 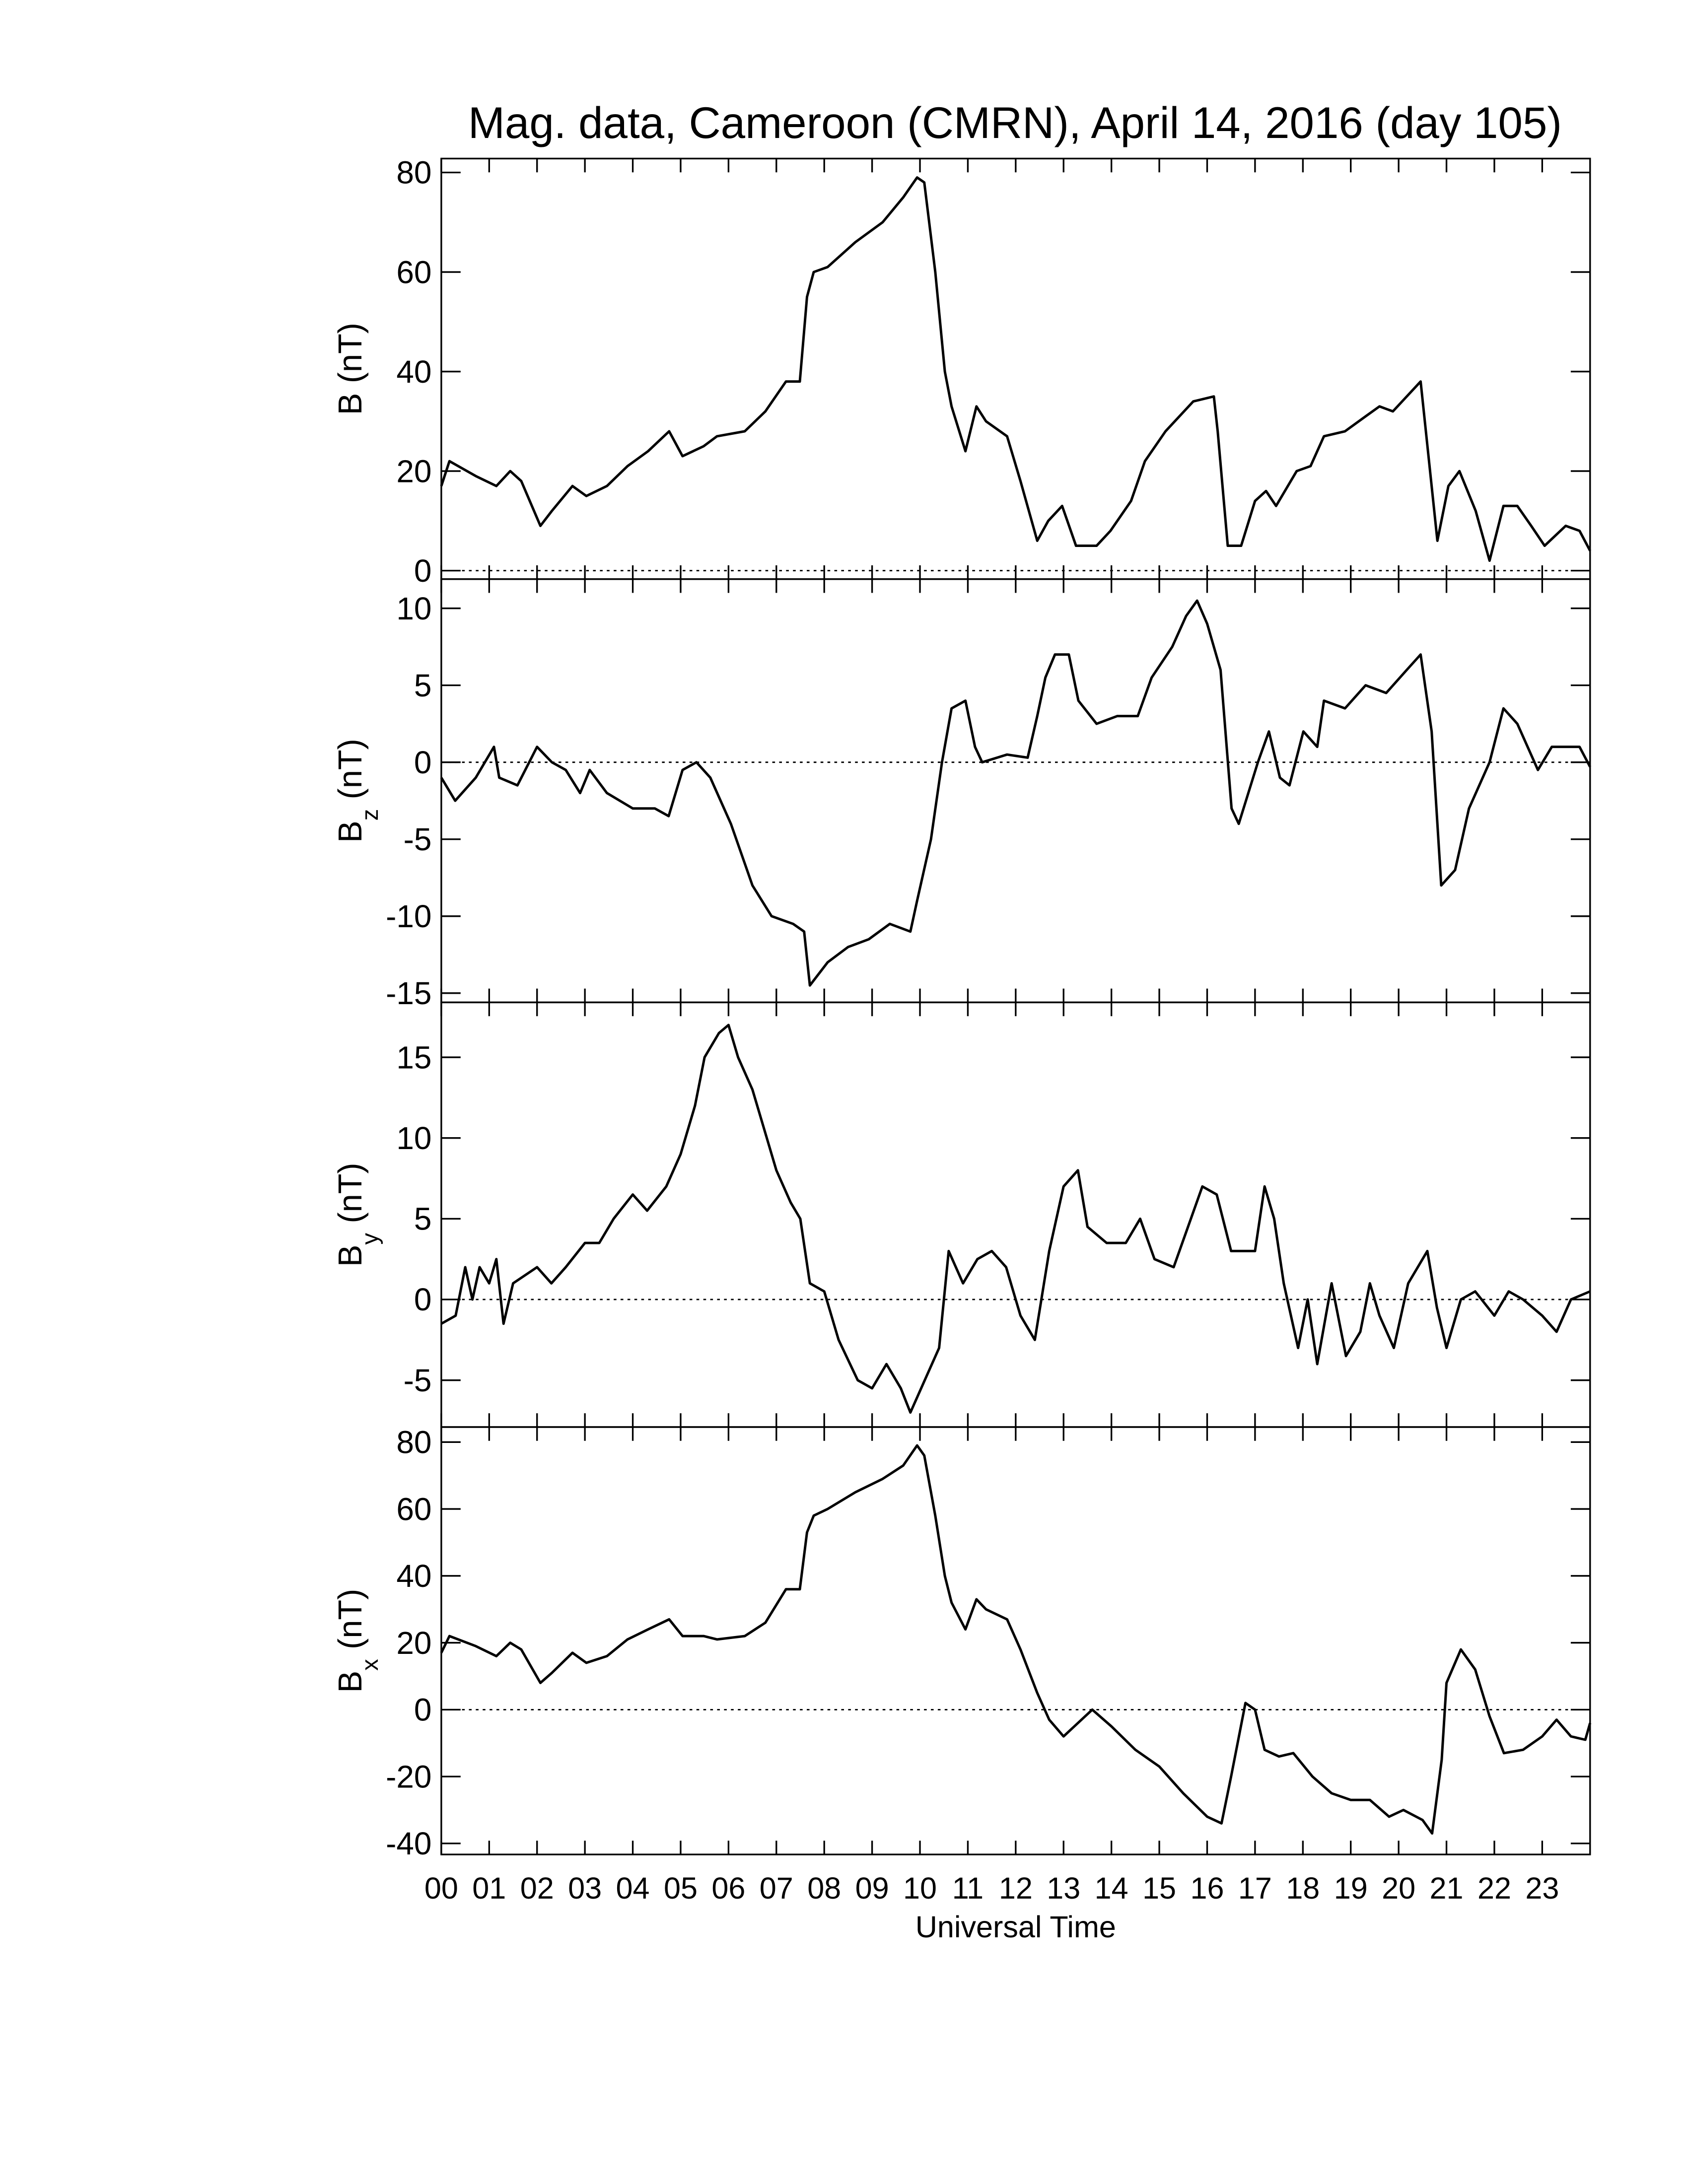 I want to click on x-tick-label: 09, so click(x=872, y=1888).